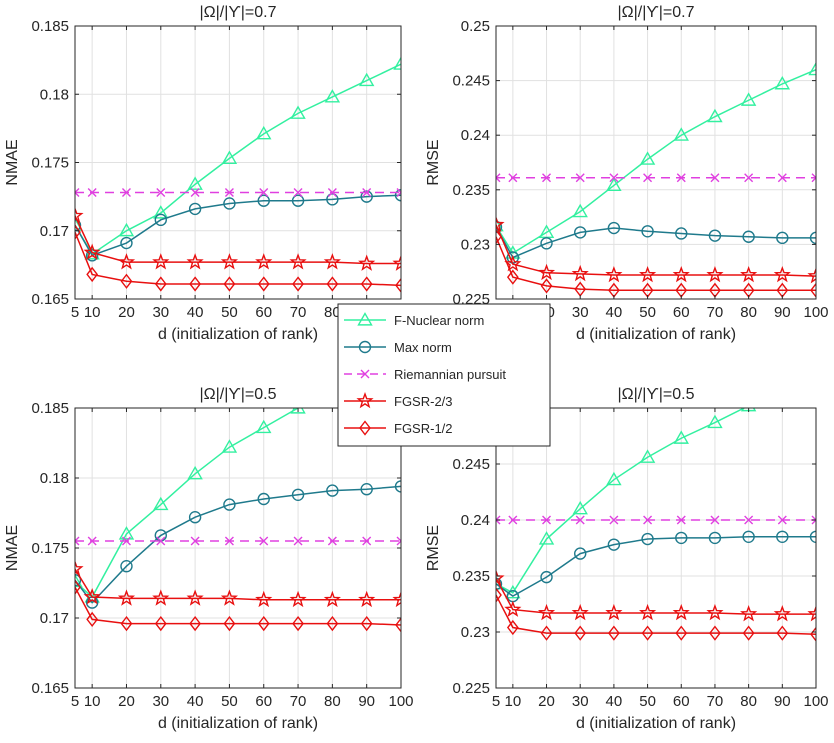 The image size is (834, 743). What do you see at coordinates (475, 244) in the screenshot?
I see `y-tick-label: 0.23` at bounding box center [475, 244].